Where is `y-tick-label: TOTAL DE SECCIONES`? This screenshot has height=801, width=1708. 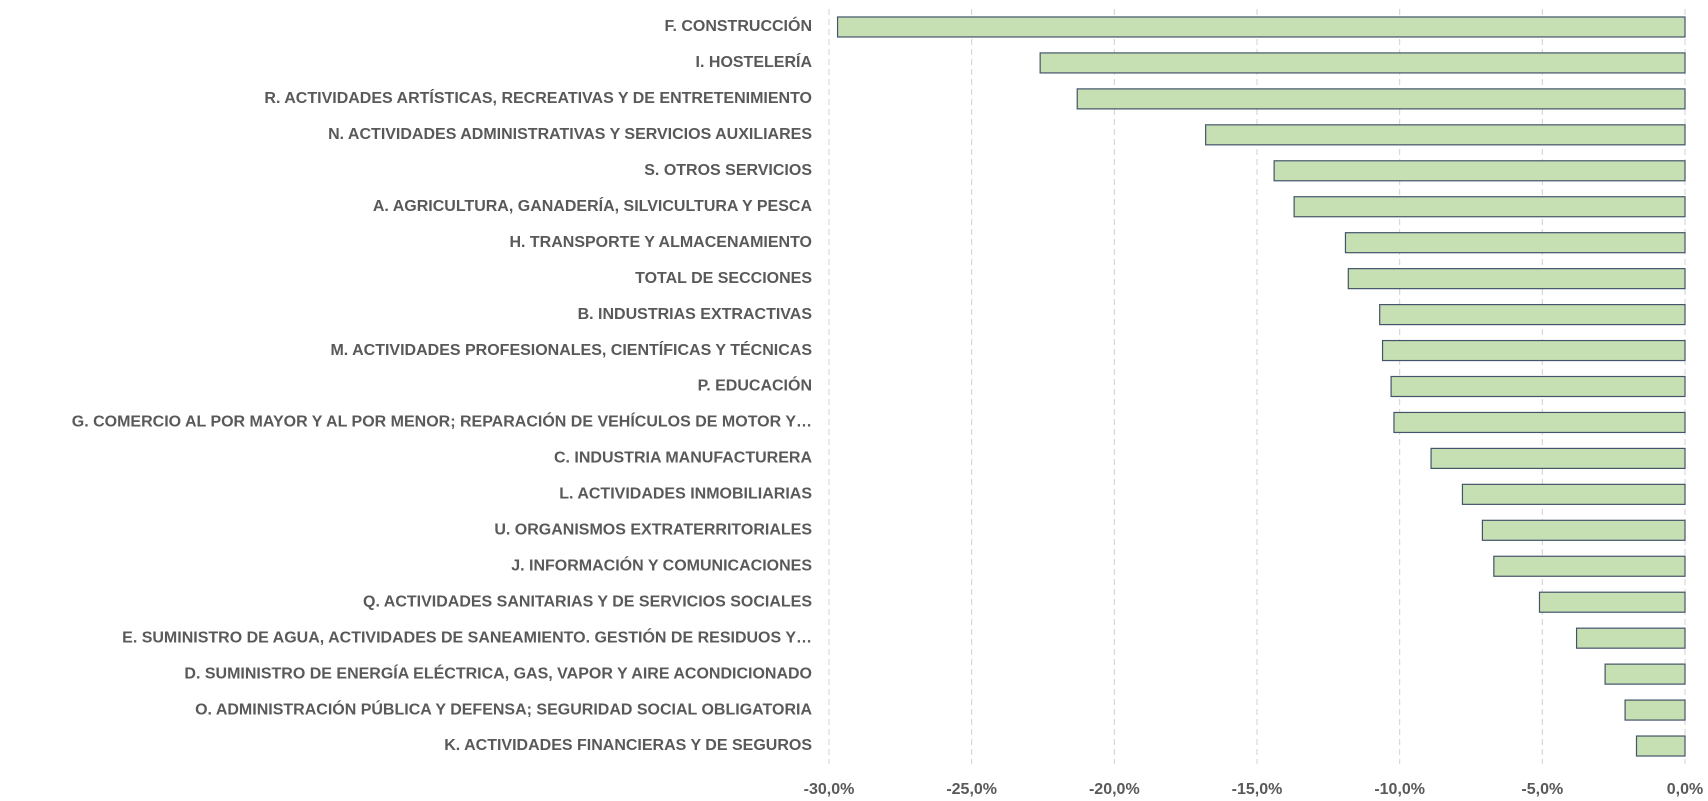
y-tick-label: TOTAL DE SECCIONES is located at coordinates (723, 278).